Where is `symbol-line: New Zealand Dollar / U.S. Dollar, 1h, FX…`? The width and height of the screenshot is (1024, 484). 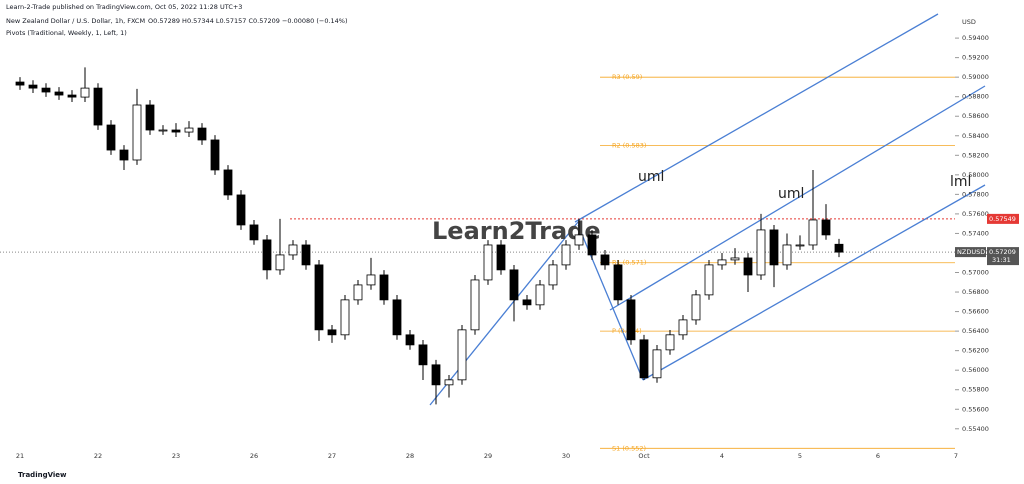 symbol-line: New Zealand Dollar / U.S. Dollar, 1h, FX… is located at coordinates (75, 21).